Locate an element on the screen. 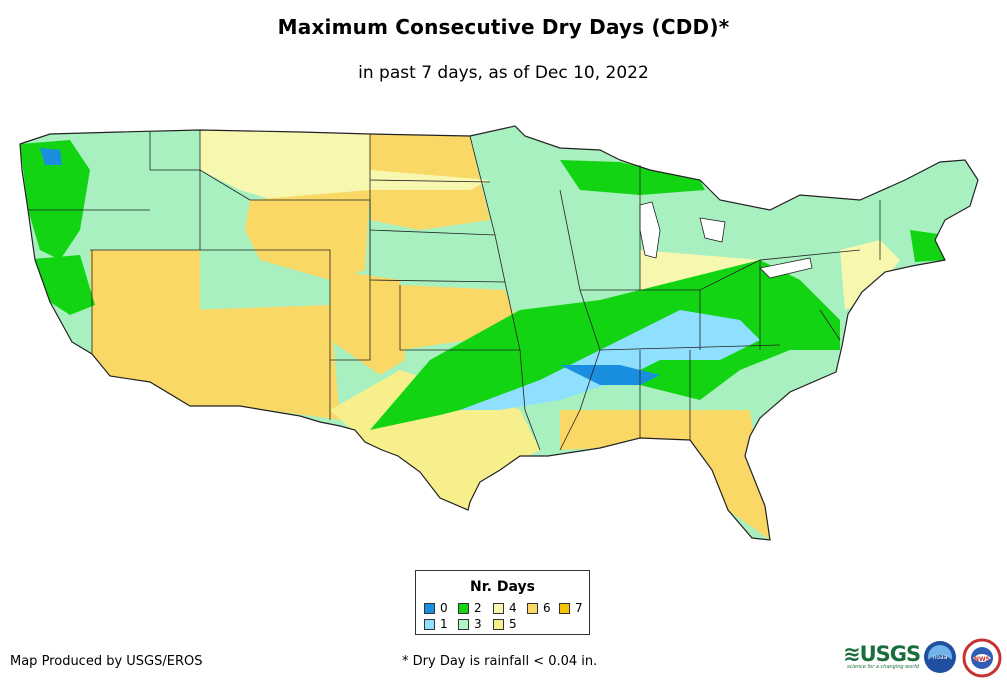  border-tennessee is located at coordinates (690, 347).